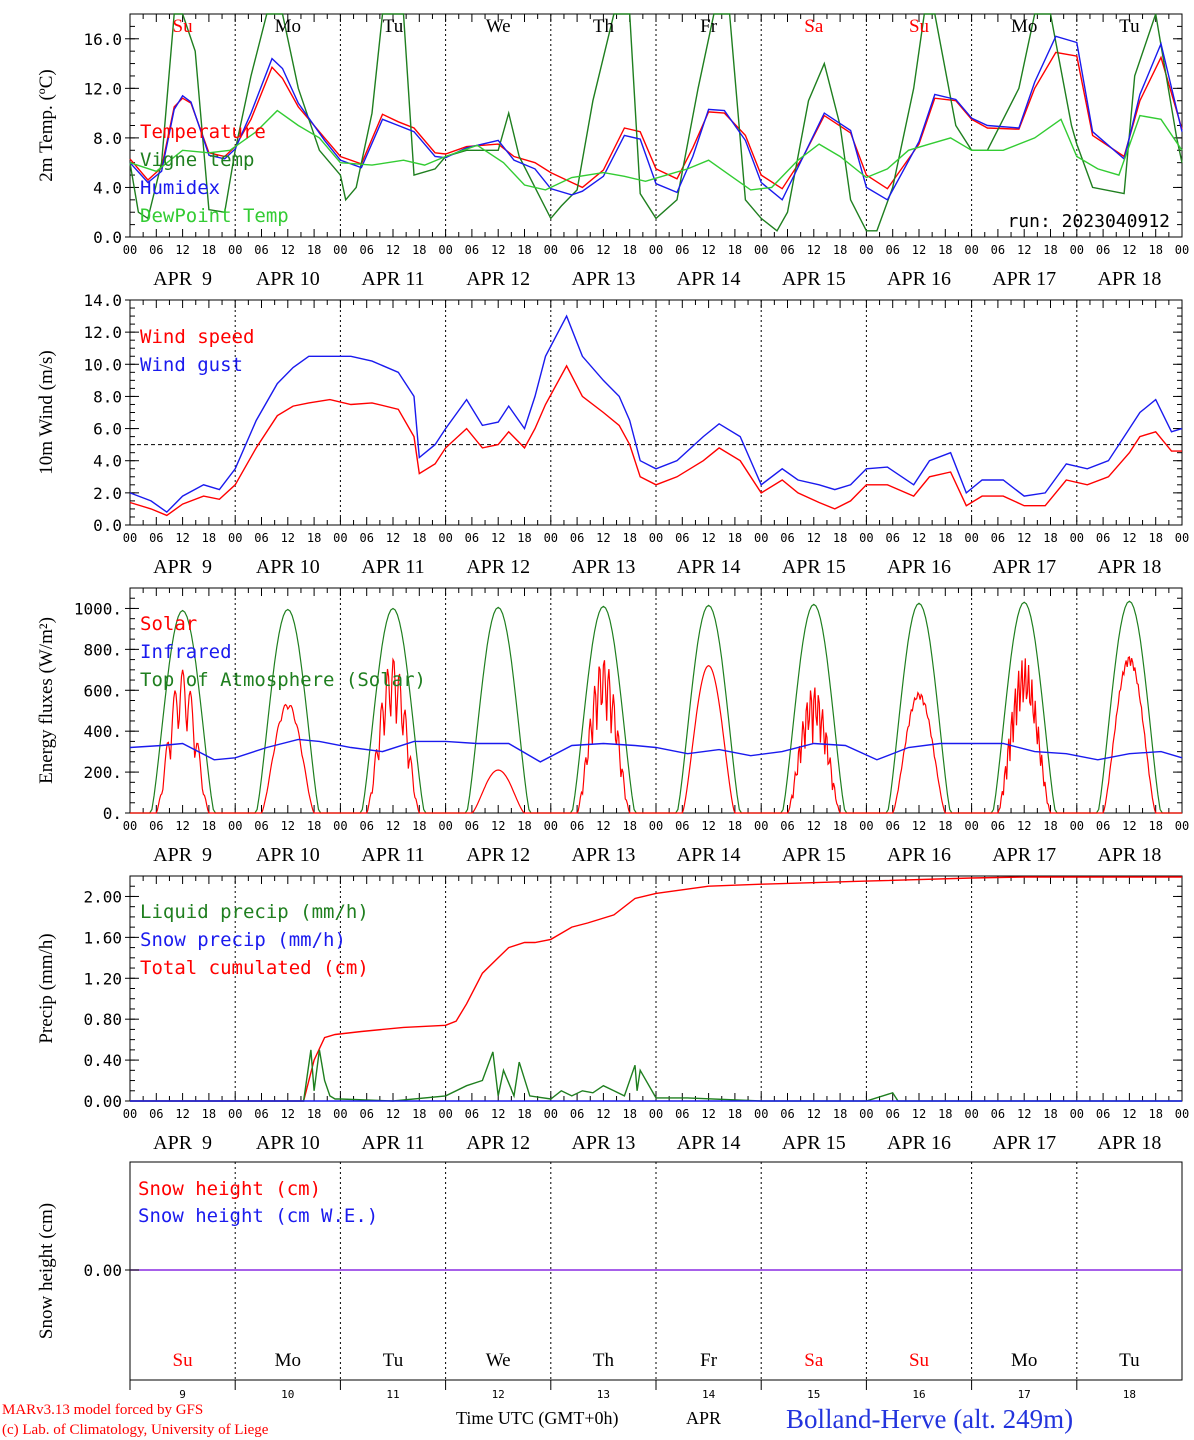 The height and width of the screenshot is (1440, 1194). Describe the element at coordinates (168, 624) in the screenshot. I see `energy-legend-entry: Solar` at that location.